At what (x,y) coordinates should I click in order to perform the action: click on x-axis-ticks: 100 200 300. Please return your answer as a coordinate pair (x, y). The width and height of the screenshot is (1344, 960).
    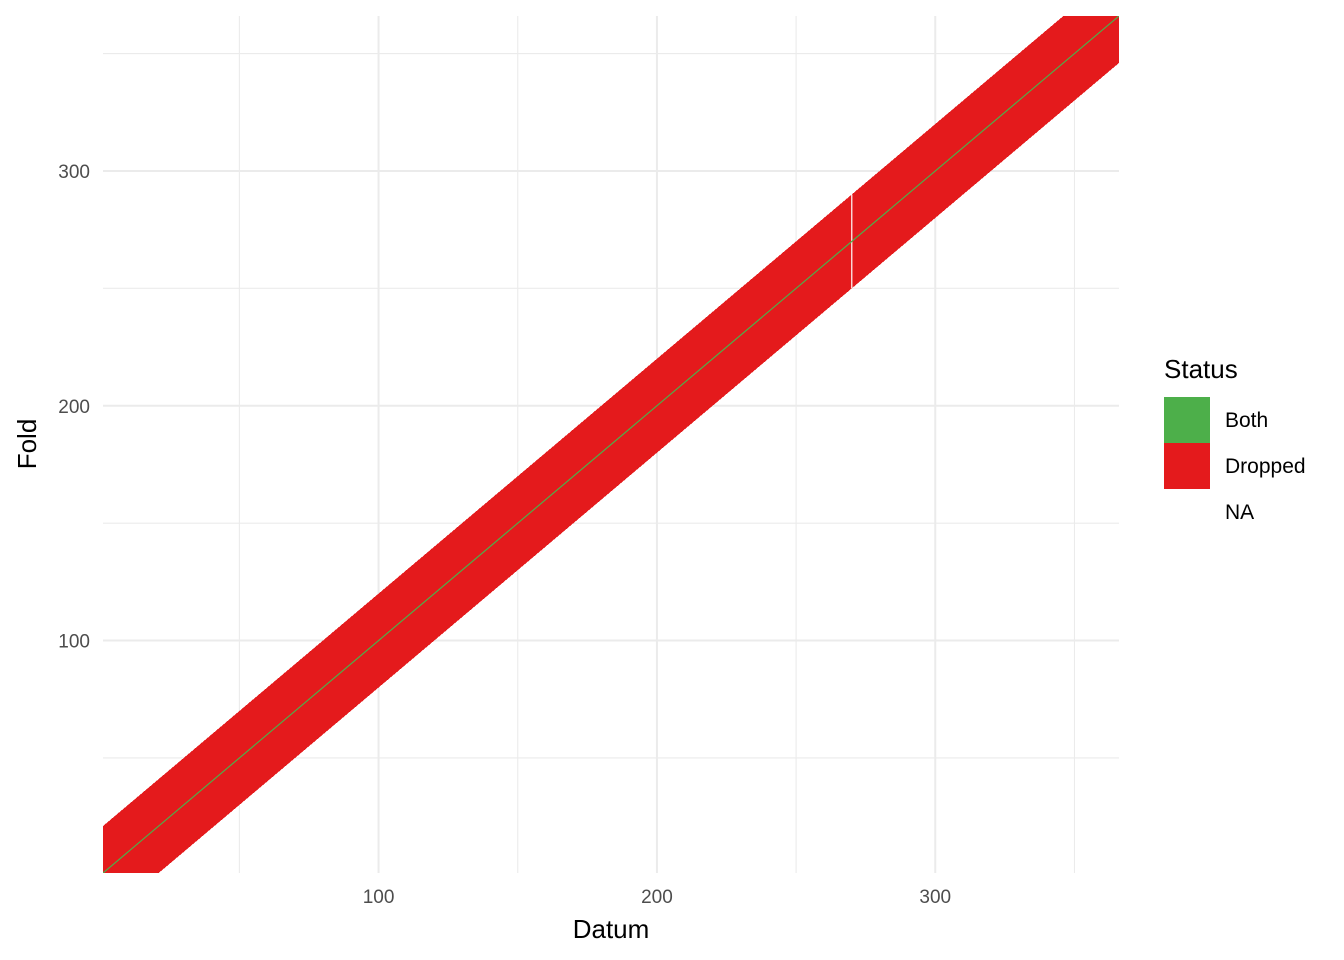
    Looking at the image, I should click on (657, 897).